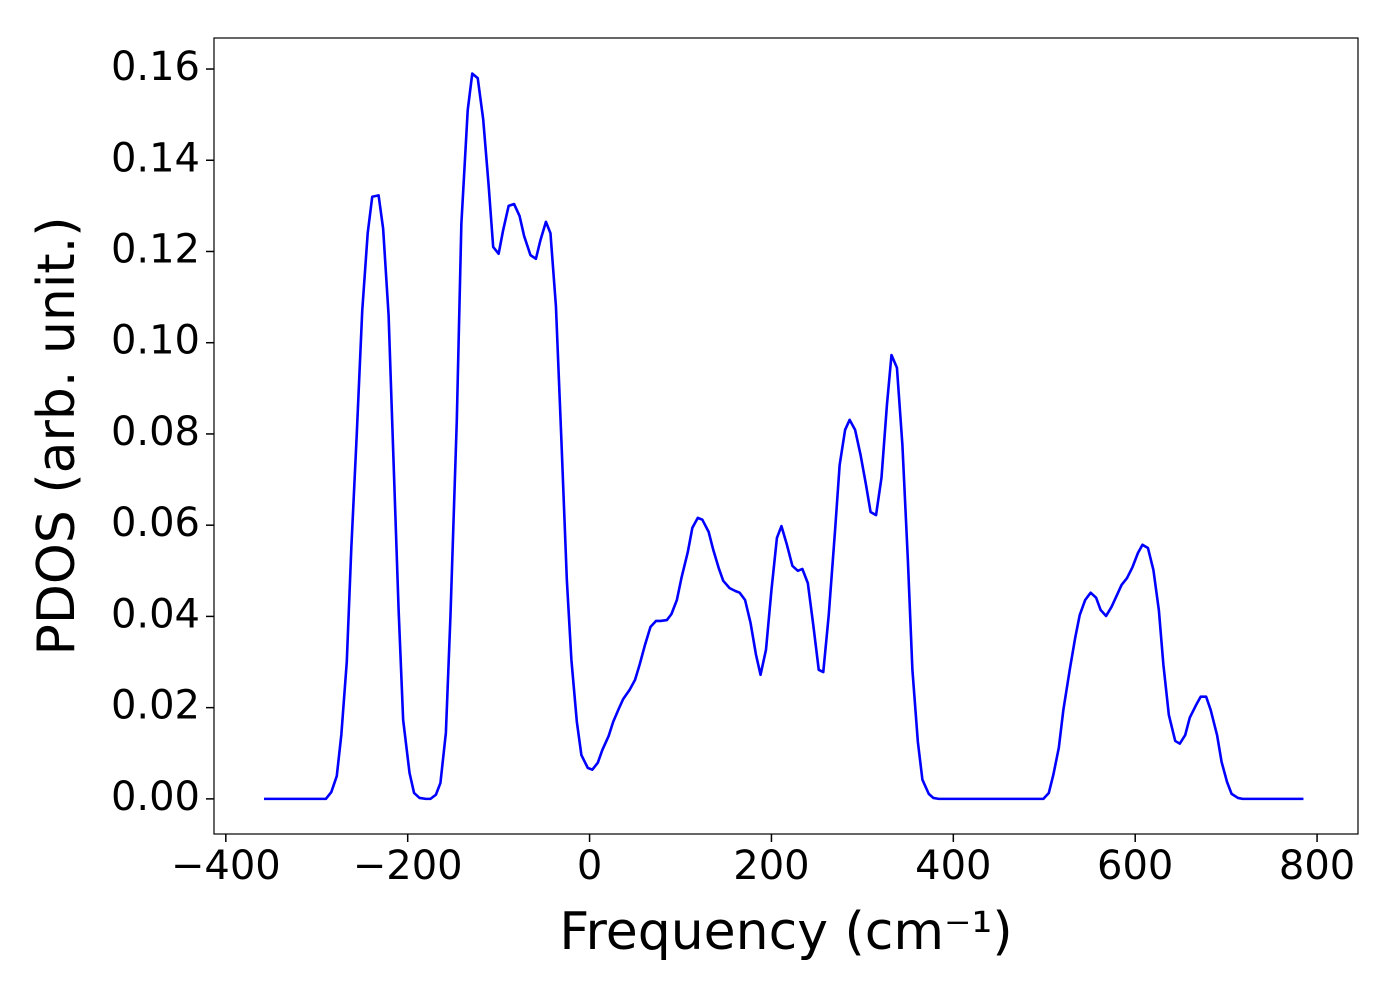 Image resolution: width=1400 pixels, height=1000 pixels. I want to click on x-tick-label: 0, so click(589, 866).